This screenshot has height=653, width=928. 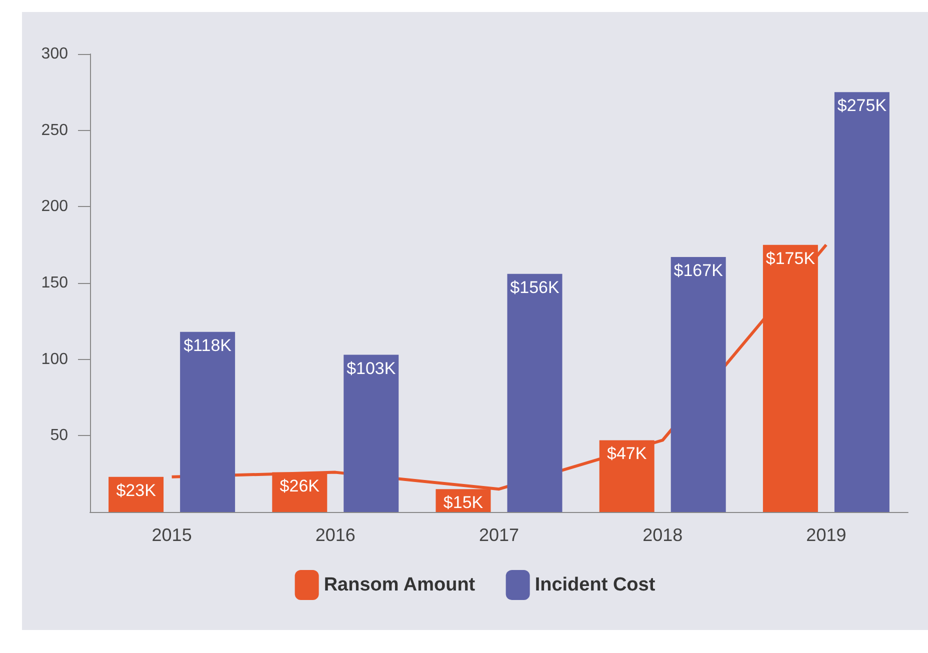 What do you see at coordinates (400, 585) in the screenshot?
I see `legend-label: Ransom Amount` at bounding box center [400, 585].